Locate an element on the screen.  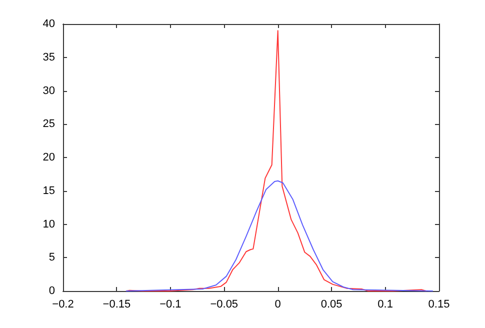
x-tick-label: 0.1 is located at coordinates (385, 304).